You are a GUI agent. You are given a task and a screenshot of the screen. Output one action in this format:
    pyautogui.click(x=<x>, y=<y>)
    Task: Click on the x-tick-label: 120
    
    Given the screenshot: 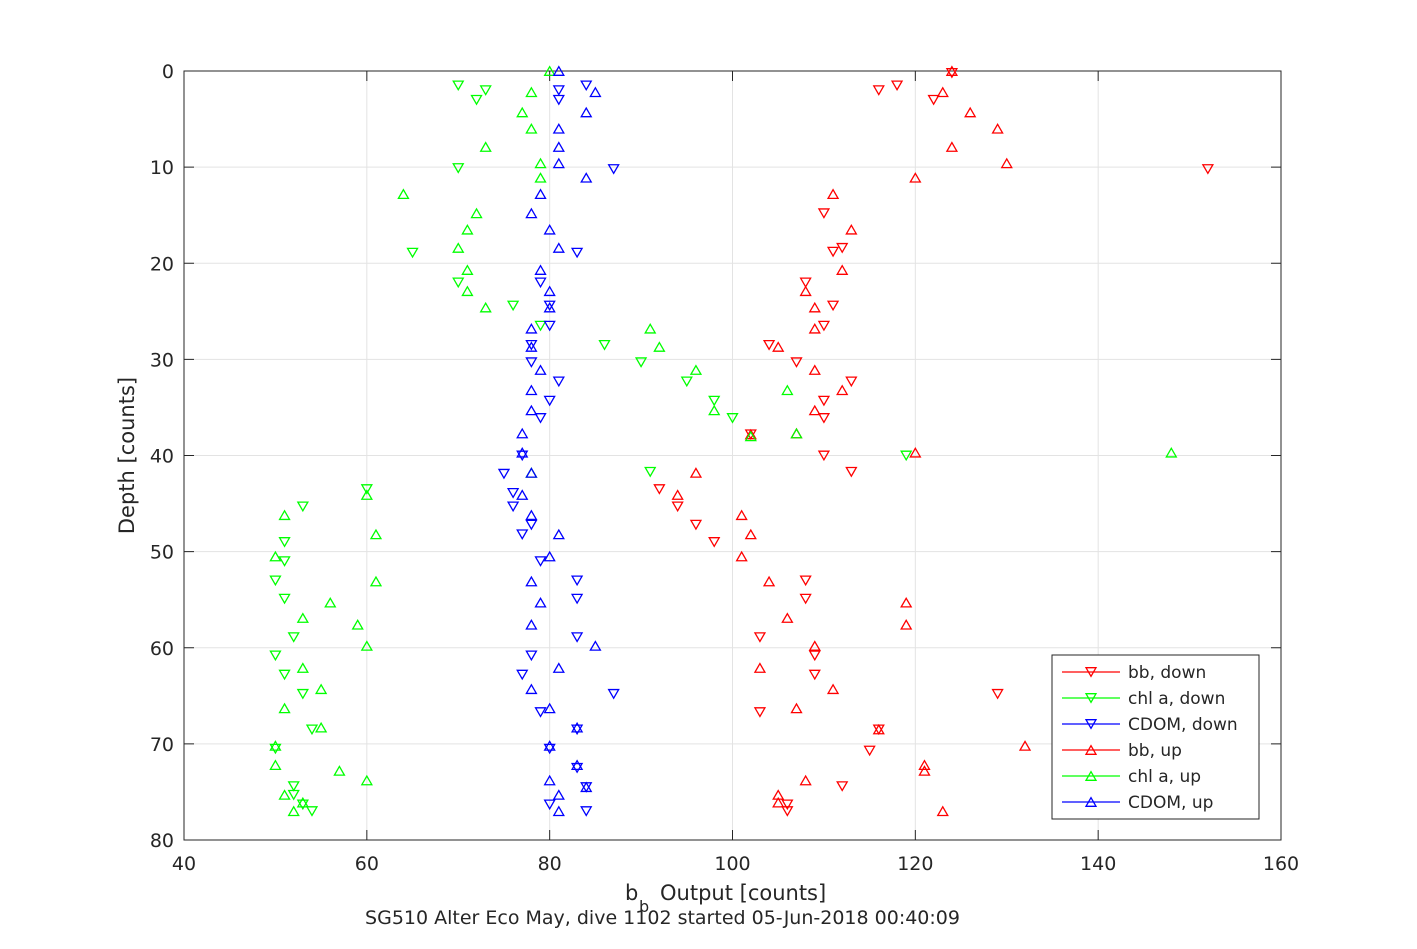 What is the action you would take?
    pyautogui.click(x=915, y=864)
    